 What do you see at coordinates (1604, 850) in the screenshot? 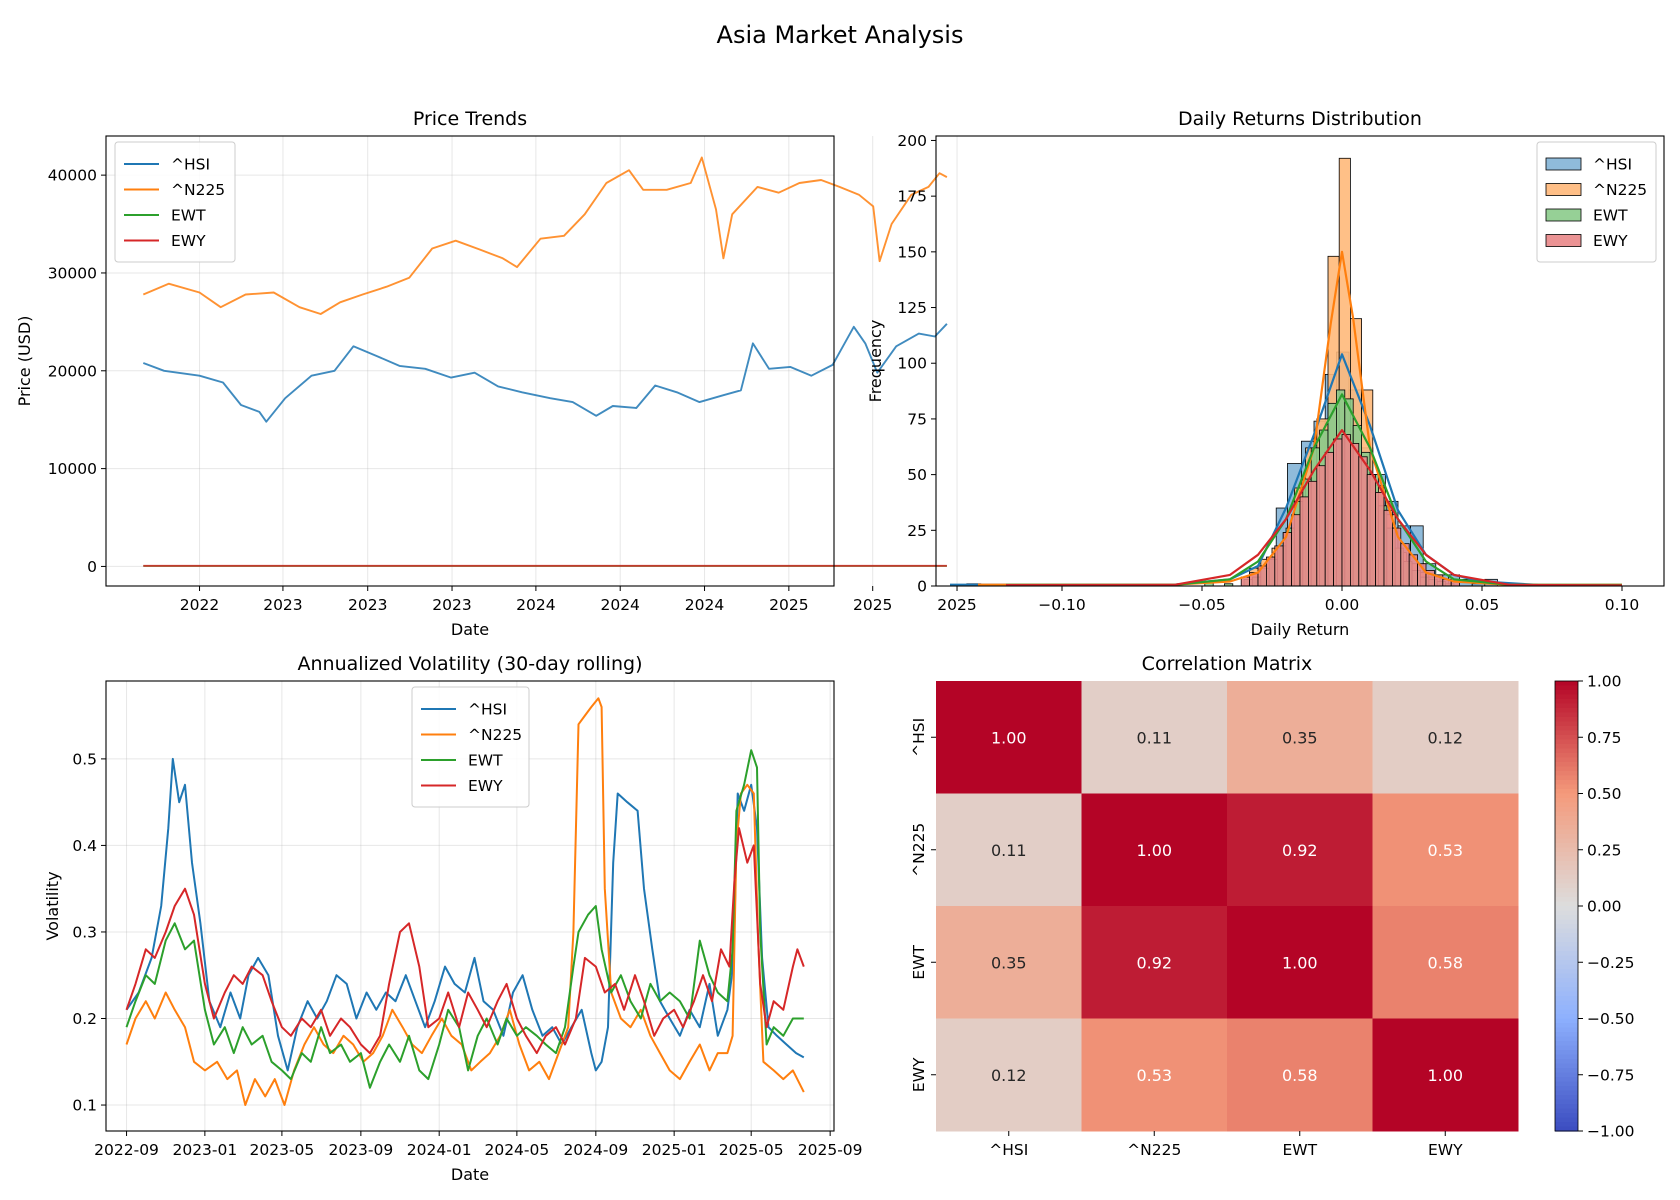
I see `colorbar-tick-label: 0.25` at bounding box center [1604, 850].